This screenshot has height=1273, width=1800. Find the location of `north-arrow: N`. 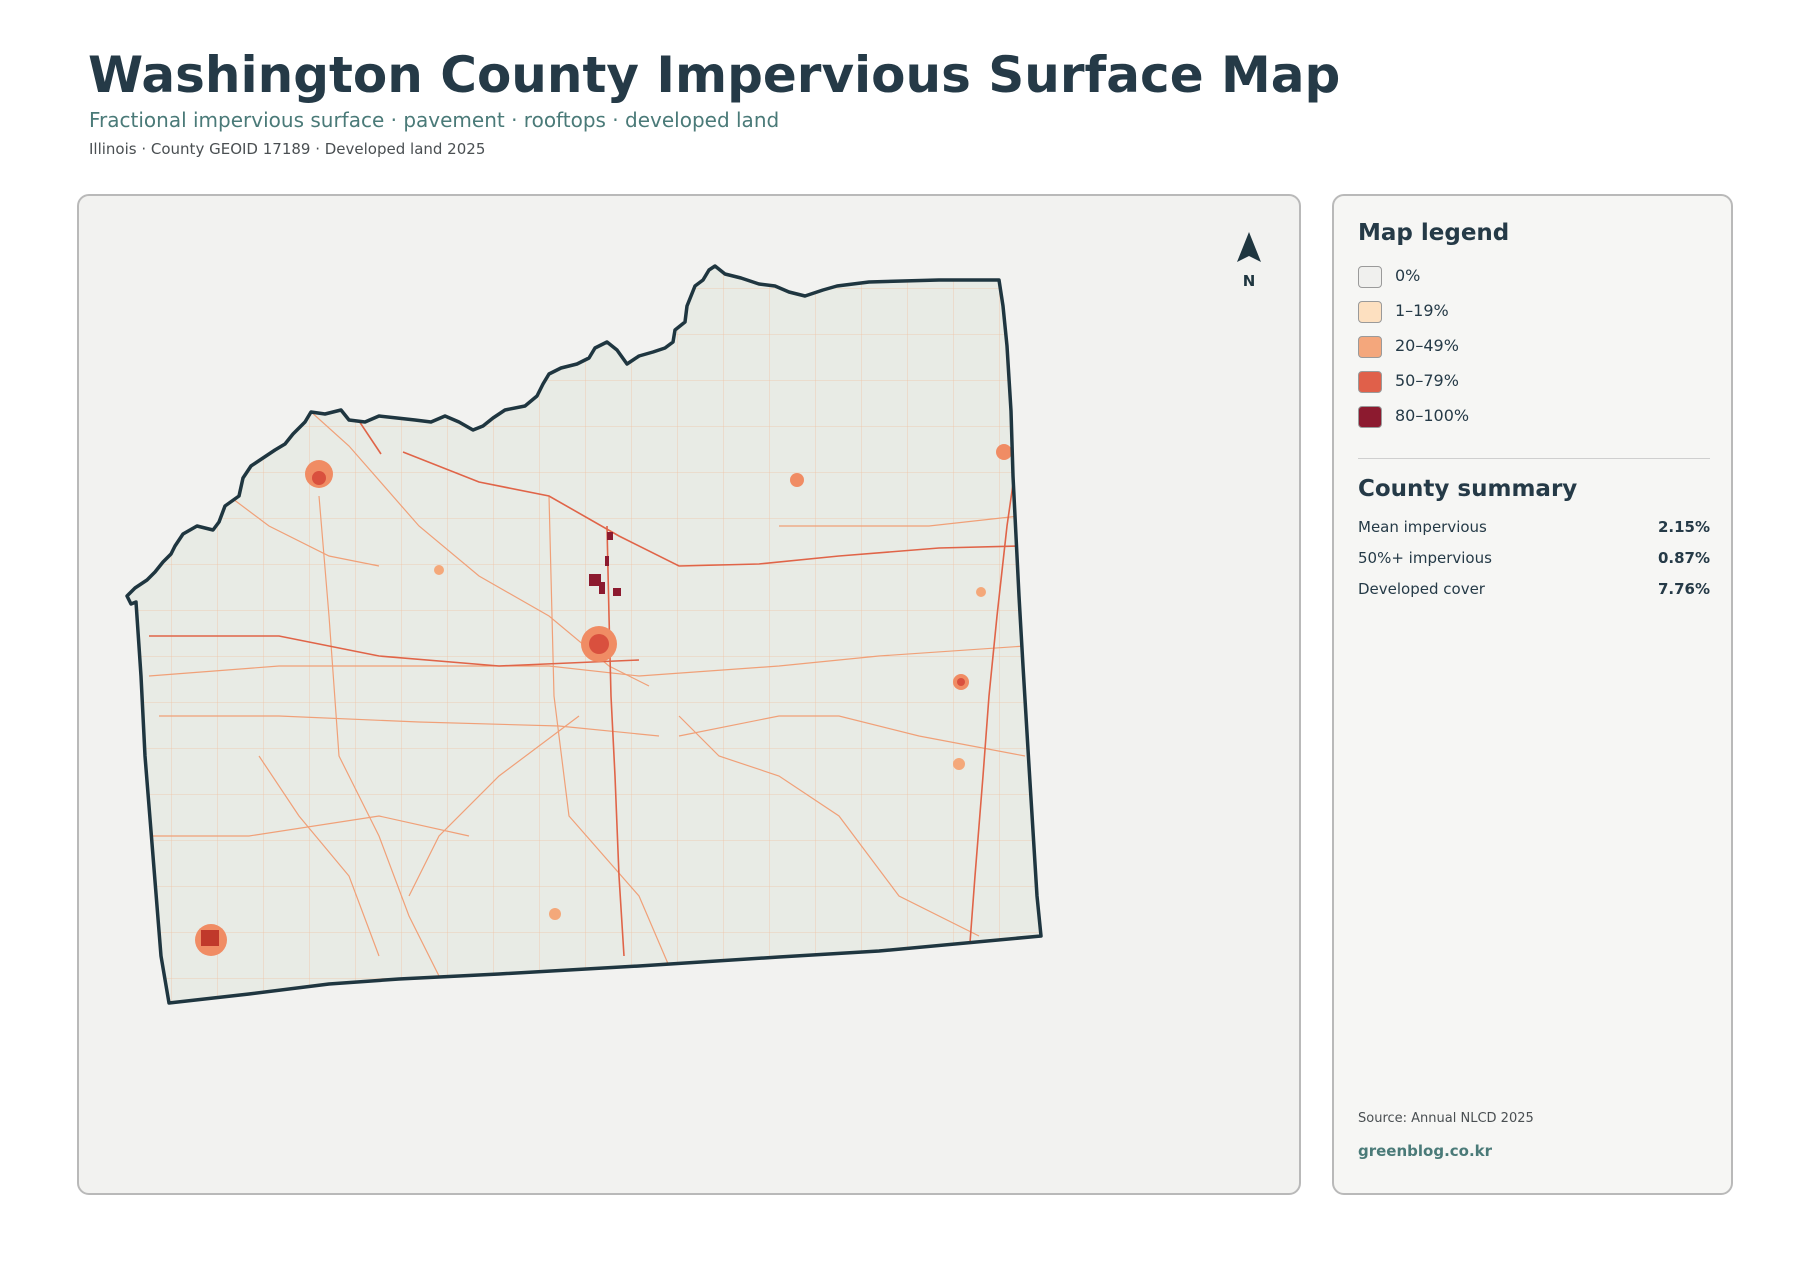

north-arrow: N is located at coordinates (1249, 261).